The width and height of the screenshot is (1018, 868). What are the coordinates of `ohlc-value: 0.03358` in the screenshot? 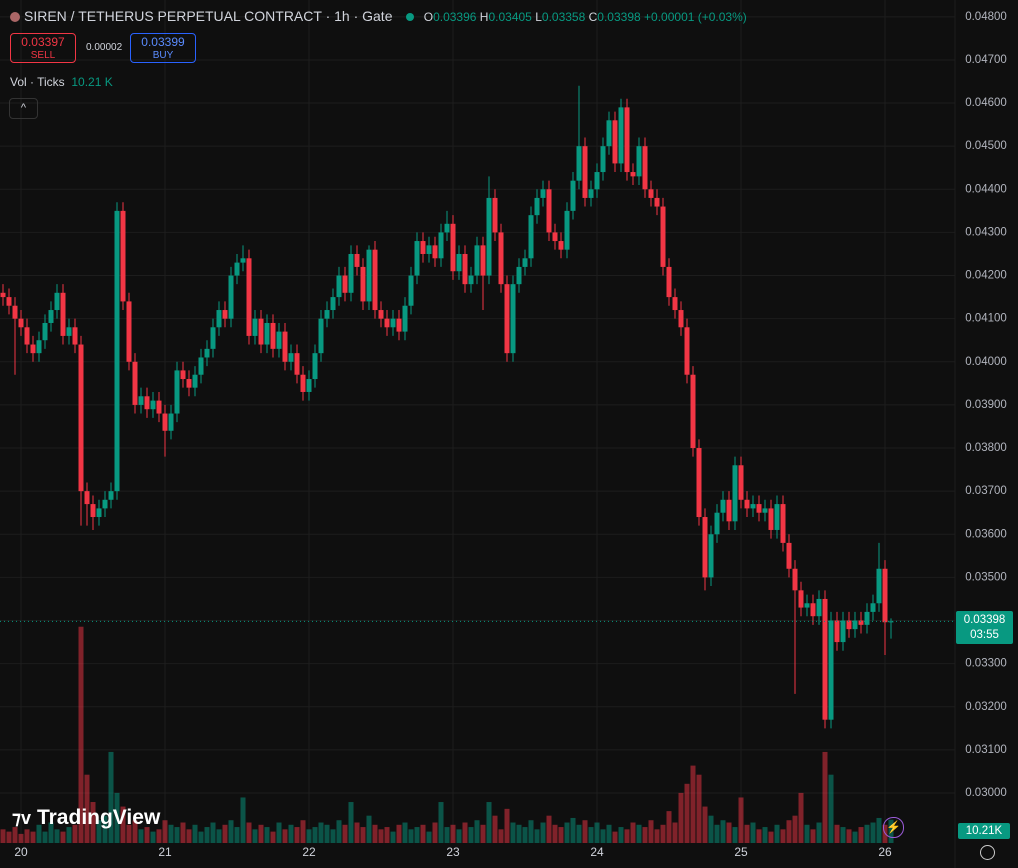 It's located at (563, 17).